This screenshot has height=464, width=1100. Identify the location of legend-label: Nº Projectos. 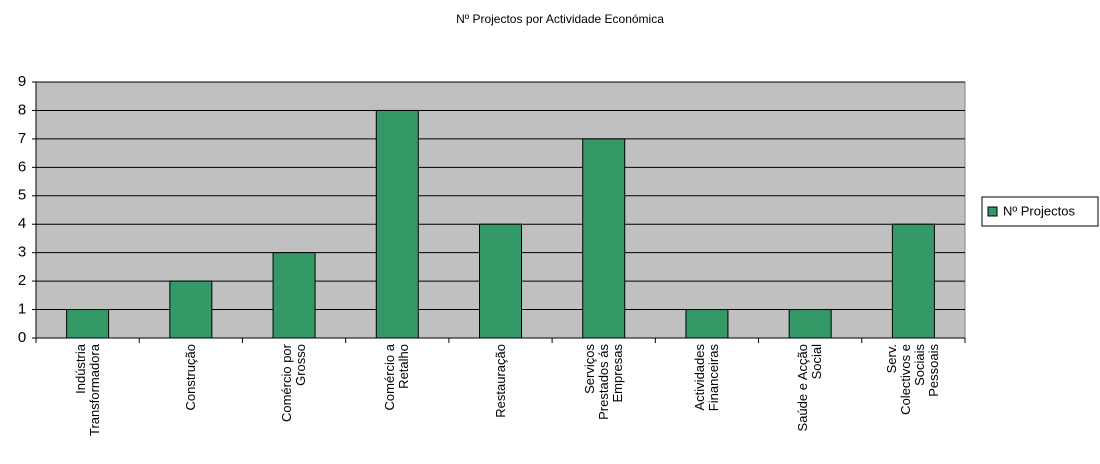
(1039, 210).